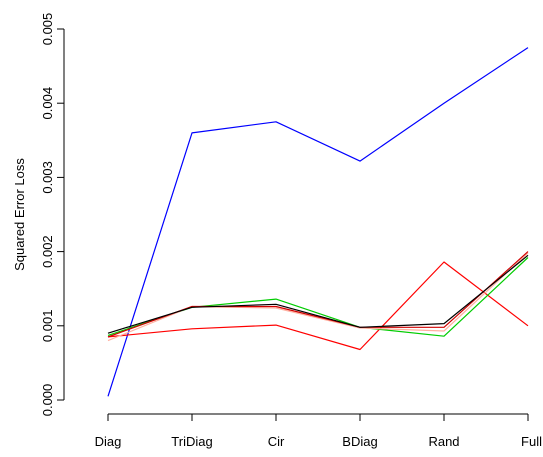 This screenshot has width=543, height=457. Describe the element at coordinates (531, 441) in the screenshot. I see `x-tick-label: Full` at that location.